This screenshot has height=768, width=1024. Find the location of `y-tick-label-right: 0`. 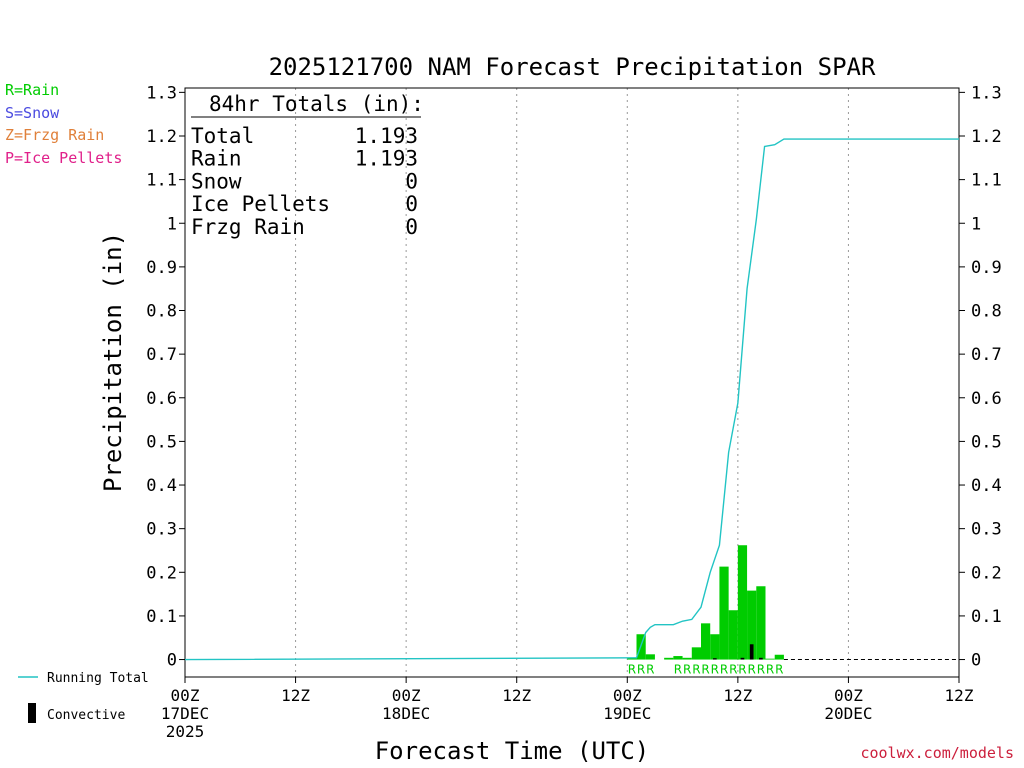

y-tick-label-right: 0 is located at coordinates (976, 661).